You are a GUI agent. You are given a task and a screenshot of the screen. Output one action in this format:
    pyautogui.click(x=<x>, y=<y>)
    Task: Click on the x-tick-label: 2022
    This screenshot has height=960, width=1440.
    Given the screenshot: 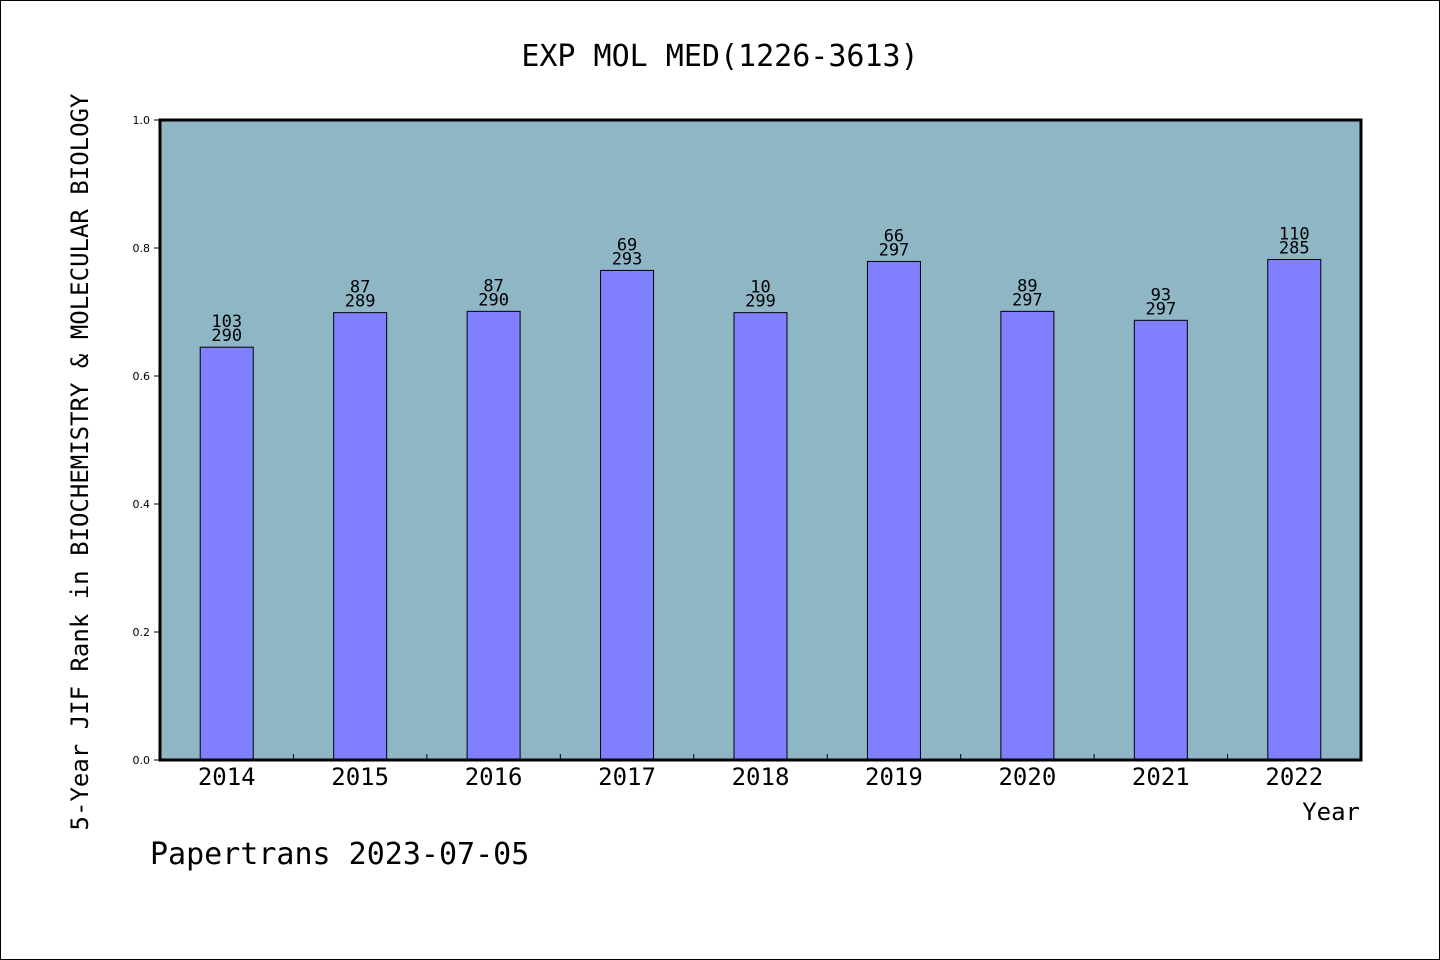 What is the action you would take?
    pyautogui.click(x=1294, y=777)
    